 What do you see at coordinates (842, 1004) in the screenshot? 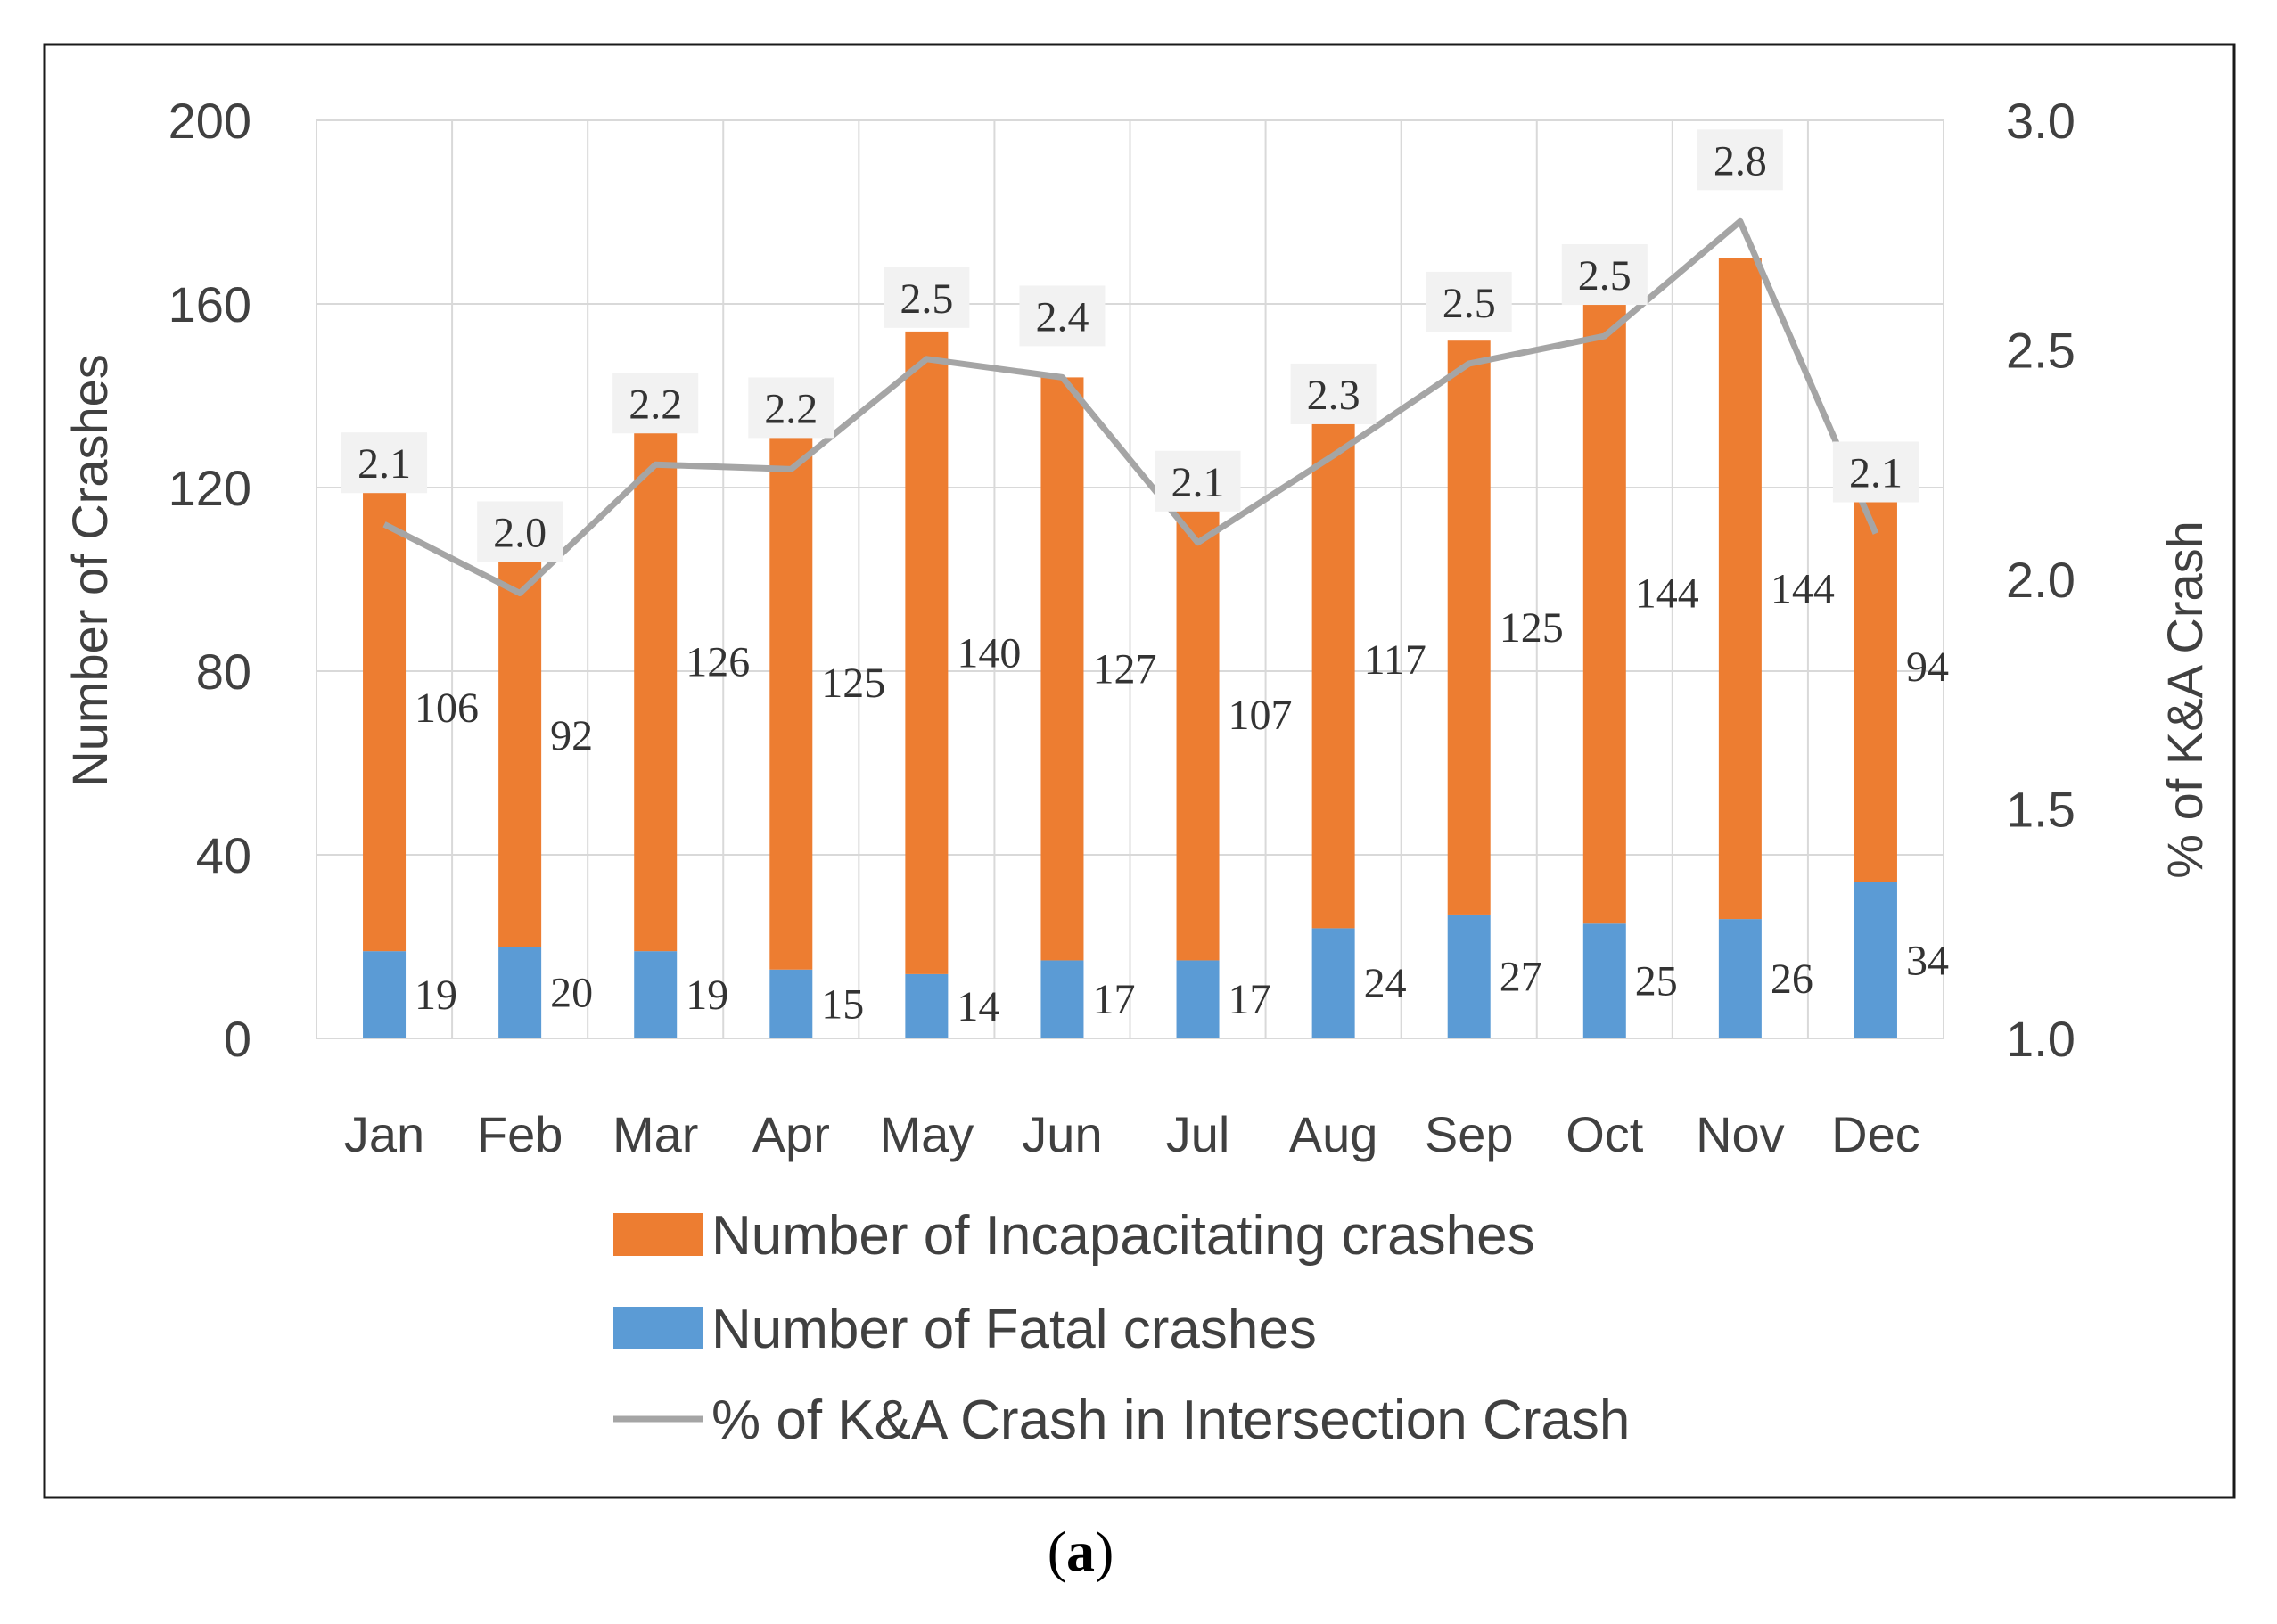
I see `label-fatal-apr: 15` at bounding box center [842, 1004].